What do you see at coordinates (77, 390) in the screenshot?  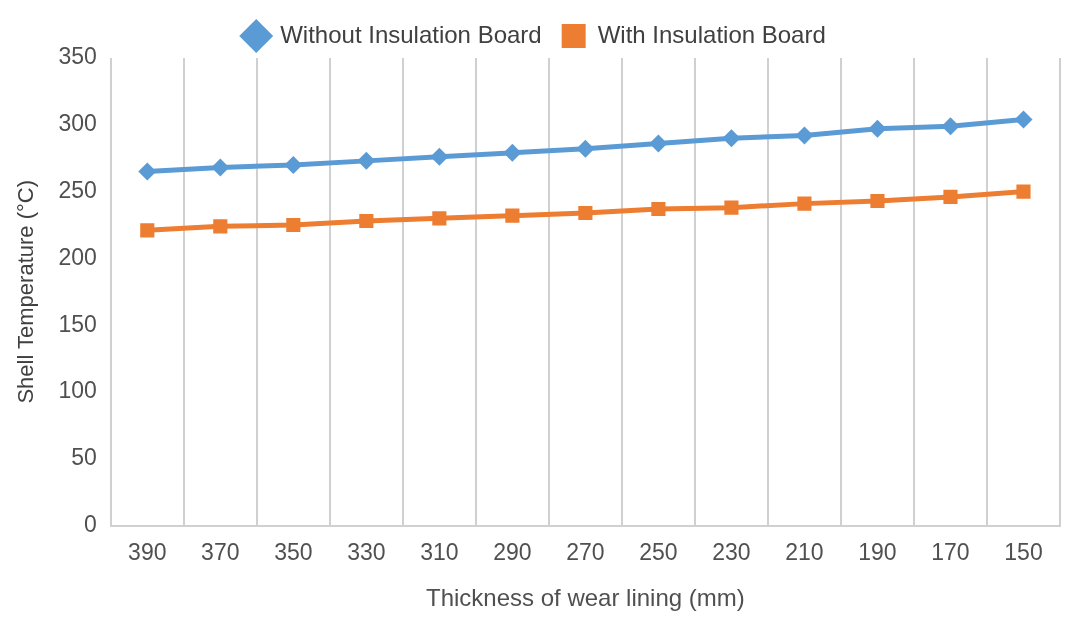 I see `y-tick-label: 100` at bounding box center [77, 390].